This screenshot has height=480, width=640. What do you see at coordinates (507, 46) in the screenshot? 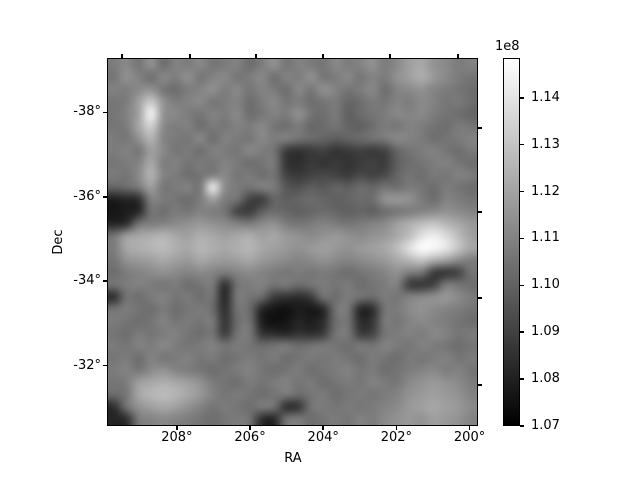
I see `colorbar-offset-label: 1e8` at bounding box center [507, 46].